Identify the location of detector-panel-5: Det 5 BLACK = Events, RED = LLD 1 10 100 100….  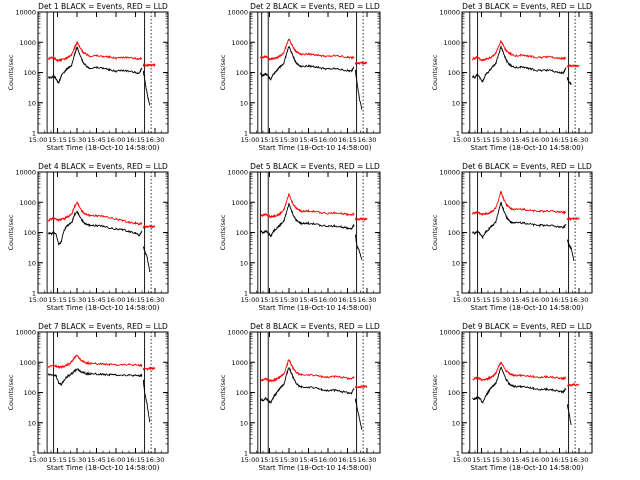
(300, 237).